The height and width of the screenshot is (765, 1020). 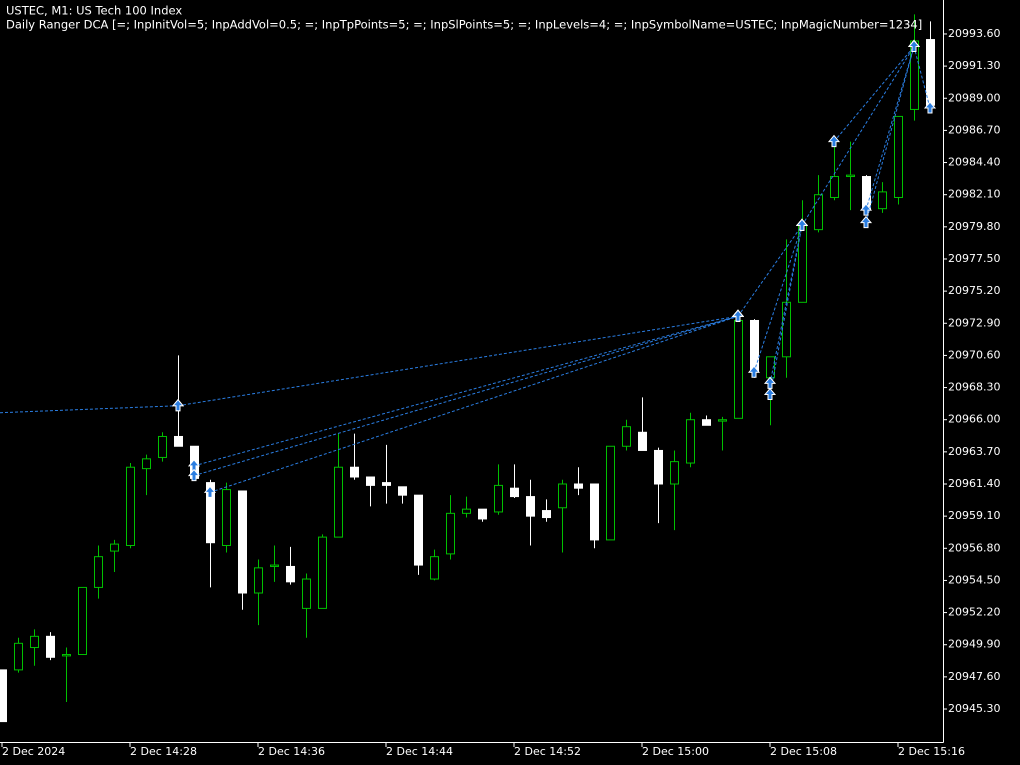 What do you see at coordinates (163, 751) in the screenshot?
I see `x-tick-label: 2 Dec 14:28` at bounding box center [163, 751].